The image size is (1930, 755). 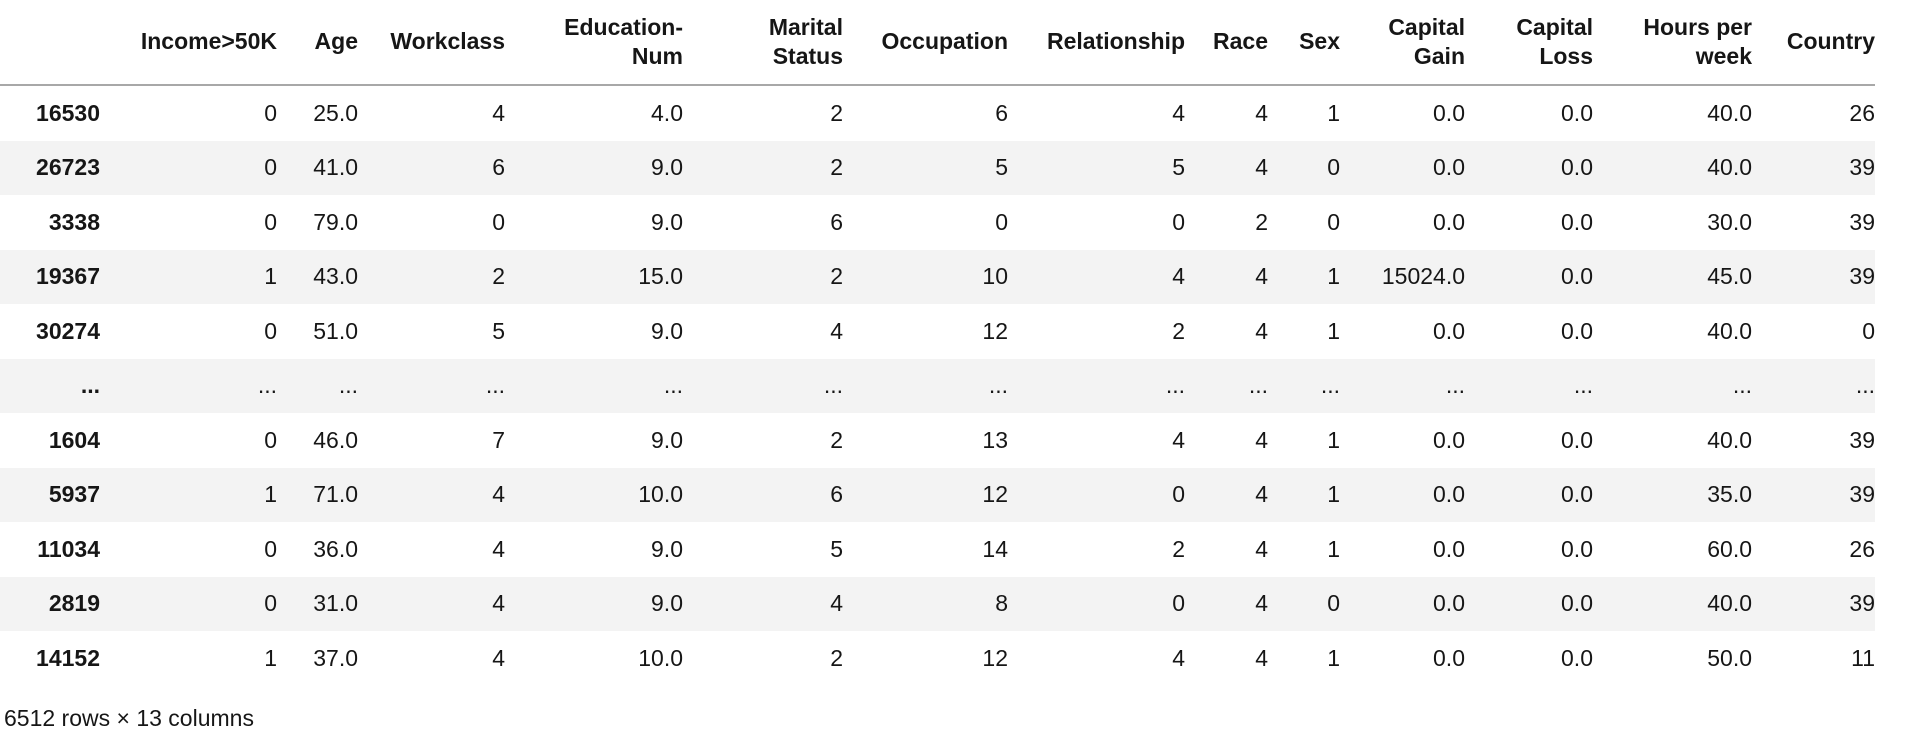 What do you see at coordinates (68, 276) in the screenshot?
I see `row-index: 19367` at bounding box center [68, 276].